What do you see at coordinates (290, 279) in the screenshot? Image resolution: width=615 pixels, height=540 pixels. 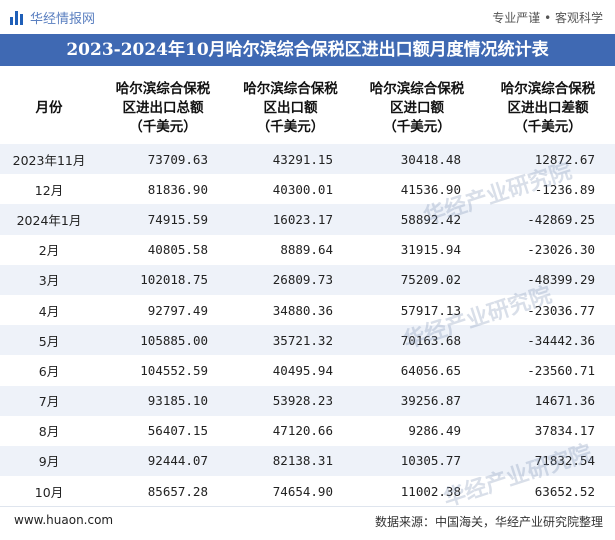 I see `cell-value: 26809.73` at bounding box center [290, 279].